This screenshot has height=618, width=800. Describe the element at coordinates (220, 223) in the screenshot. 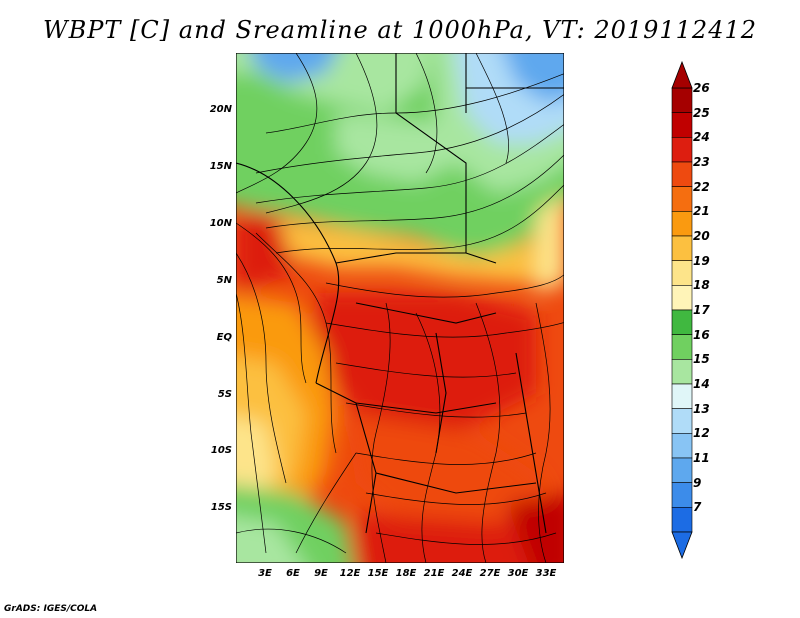

I see `lat-label: 10N` at that location.